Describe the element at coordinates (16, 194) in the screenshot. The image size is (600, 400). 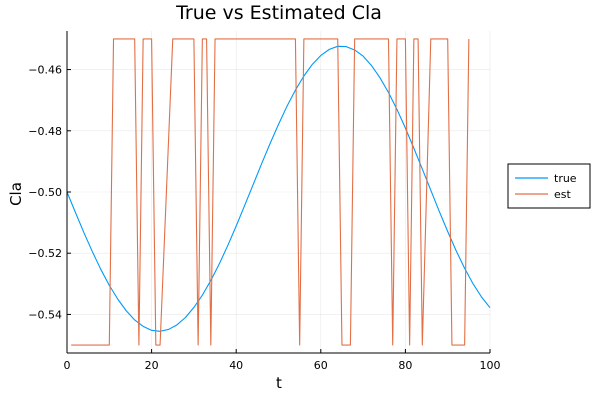
I see `y-axis-title: Cla` at that location.